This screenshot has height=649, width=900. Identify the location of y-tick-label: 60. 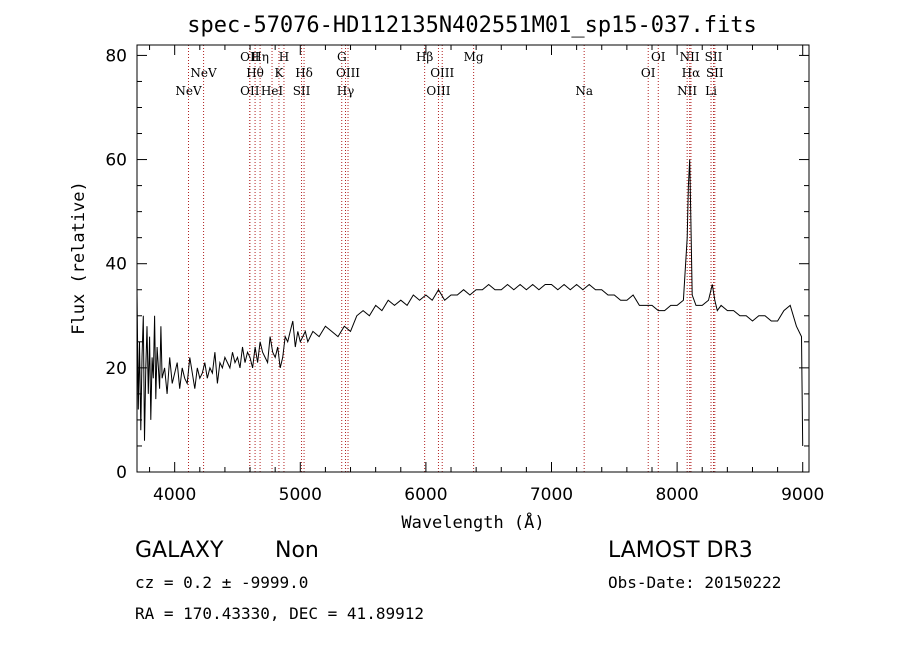
(116, 161).